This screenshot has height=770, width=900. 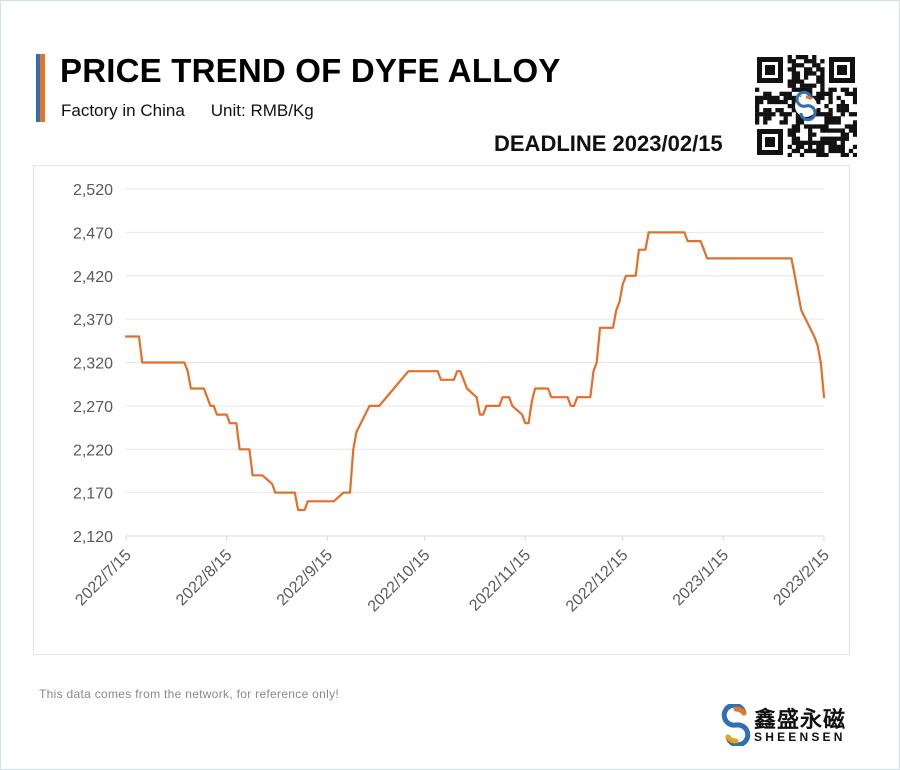 What do you see at coordinates (310, 70) in the screenshot?
I see `chart-title: PRICE TREND OF DYFE ALLOY` at bounding box center [310, 70].